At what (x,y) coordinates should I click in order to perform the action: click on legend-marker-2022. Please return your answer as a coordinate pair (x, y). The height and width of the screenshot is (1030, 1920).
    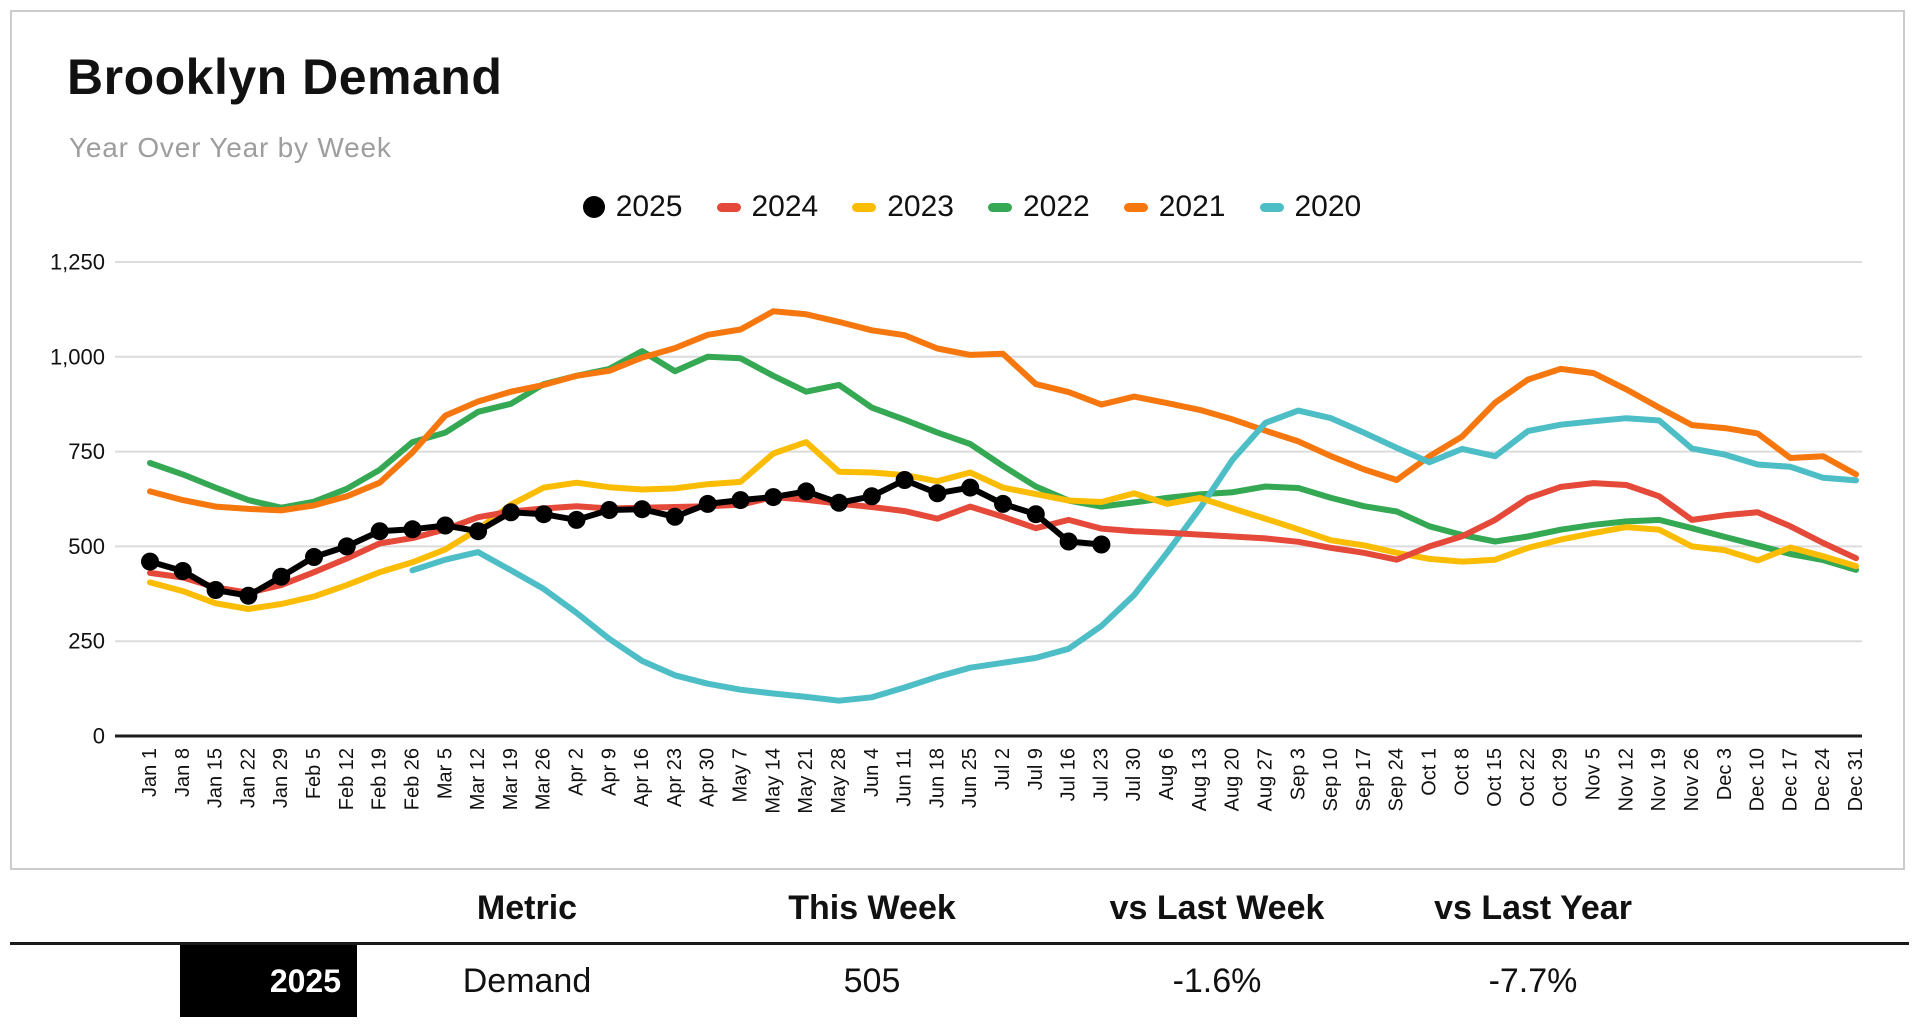
    Looking at the image, I should click on (1000, 207).